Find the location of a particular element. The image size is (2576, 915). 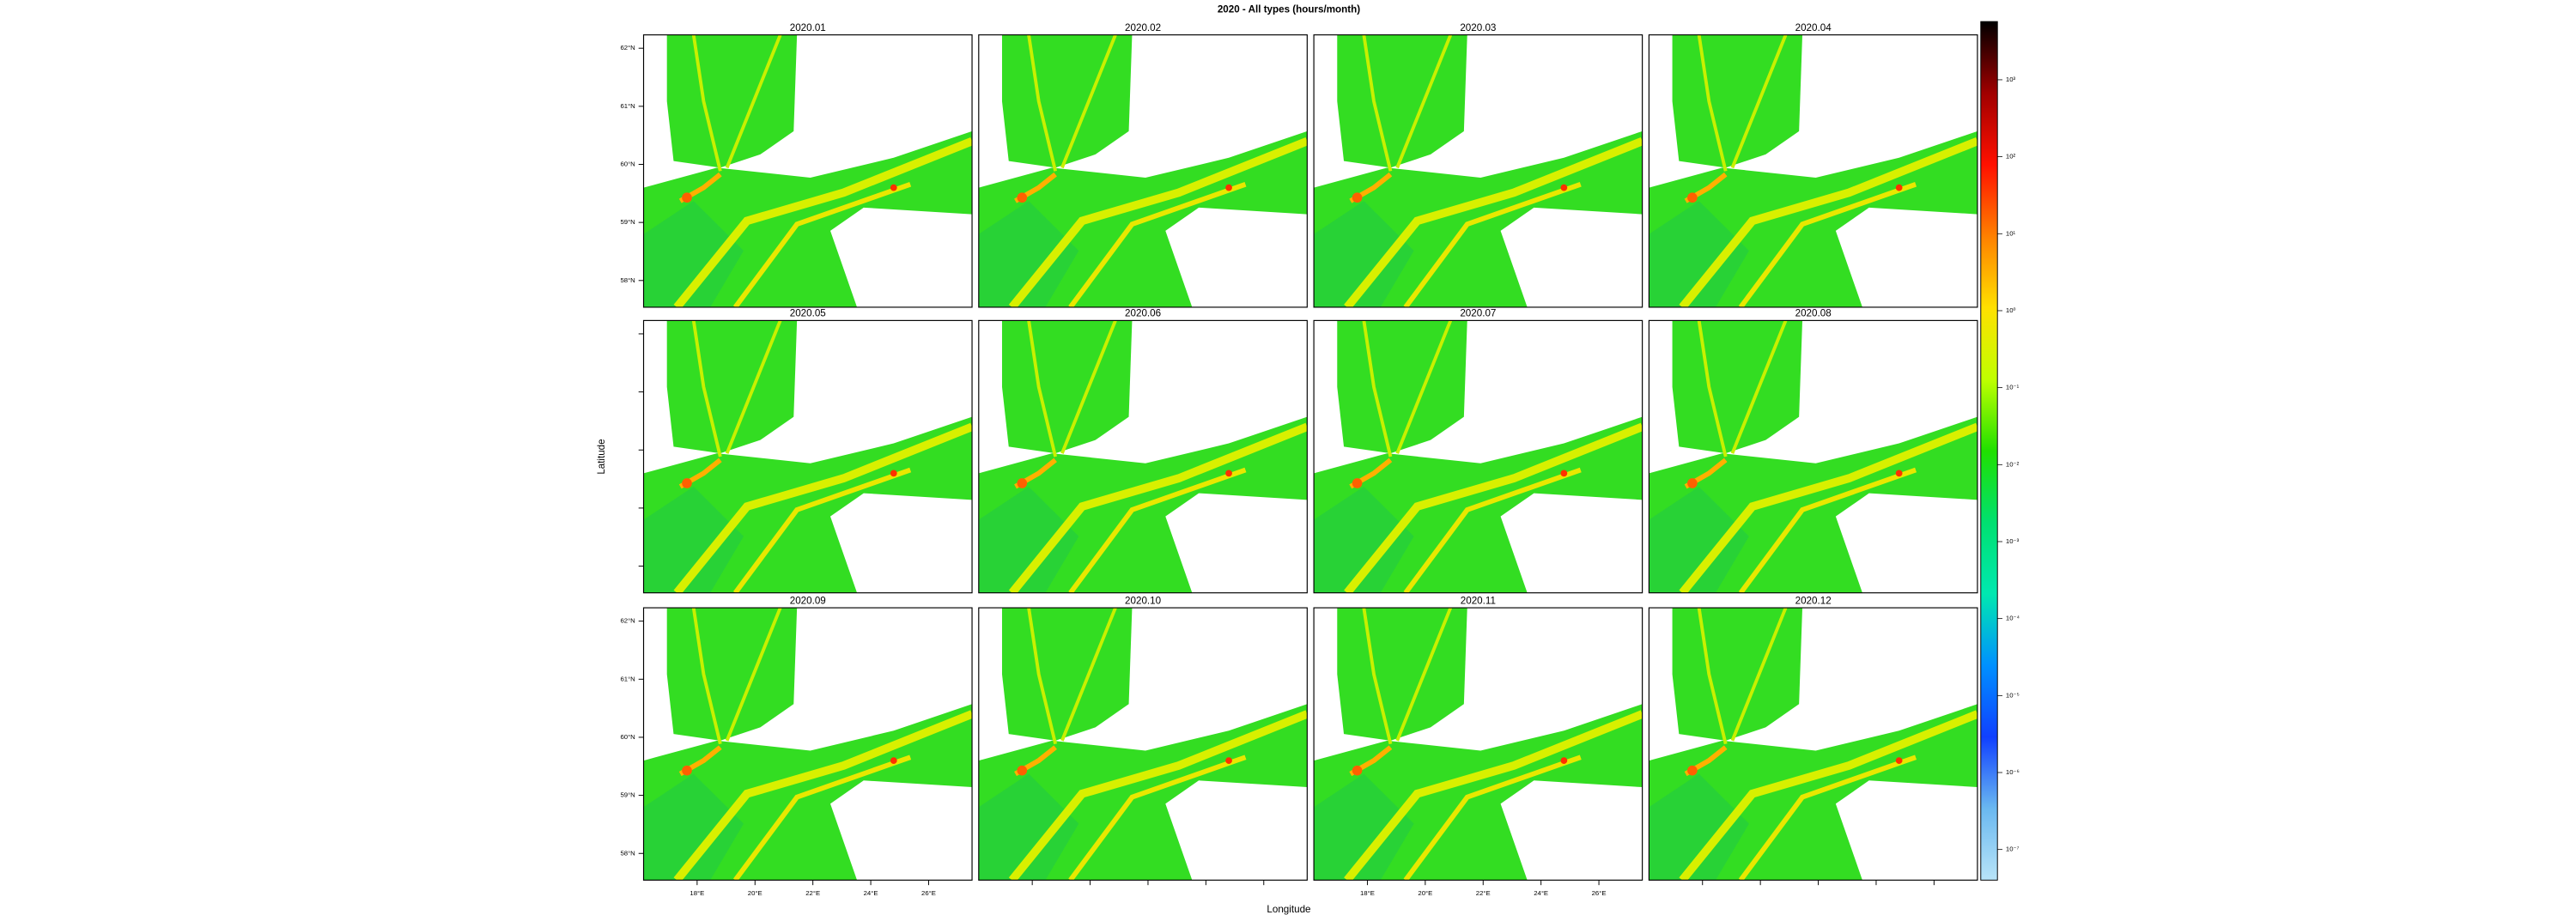

colorbar-tick-label: 10⁻⁵ is located at coordinates (2013, 695).